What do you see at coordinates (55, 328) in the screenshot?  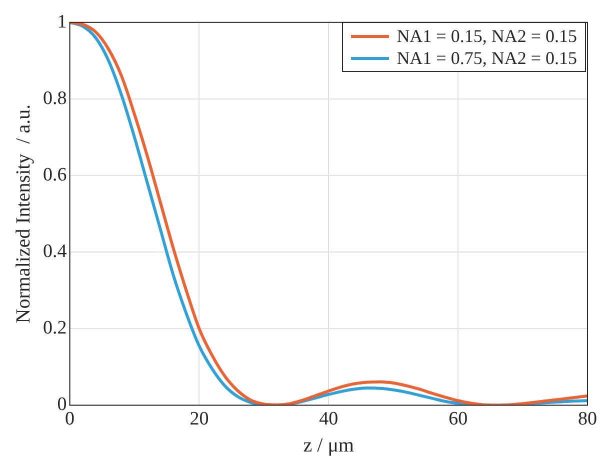 I see `y-tick-label: 0.2` at bounding box center [55, 328].